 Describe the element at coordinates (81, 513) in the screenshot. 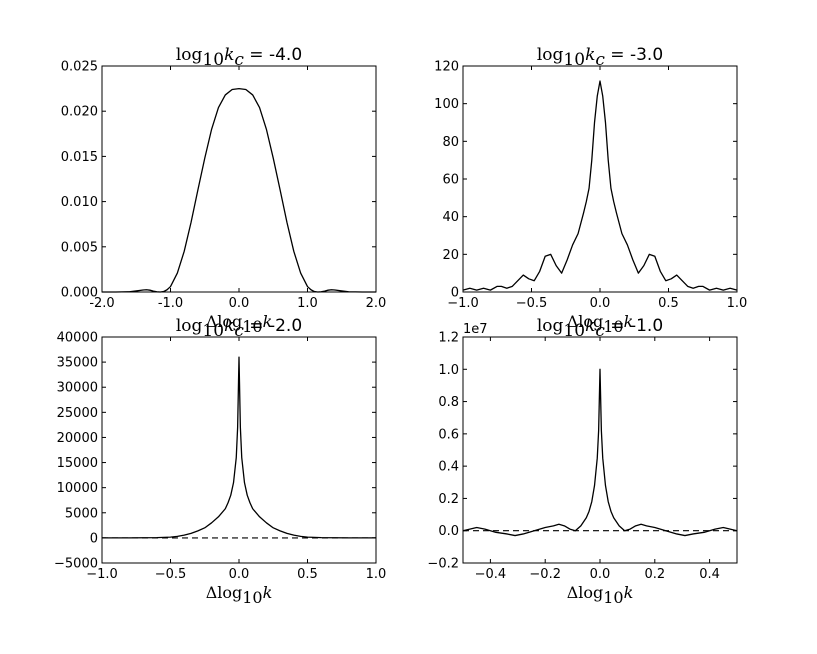

I see `y-tick-label: 5000` at that location.